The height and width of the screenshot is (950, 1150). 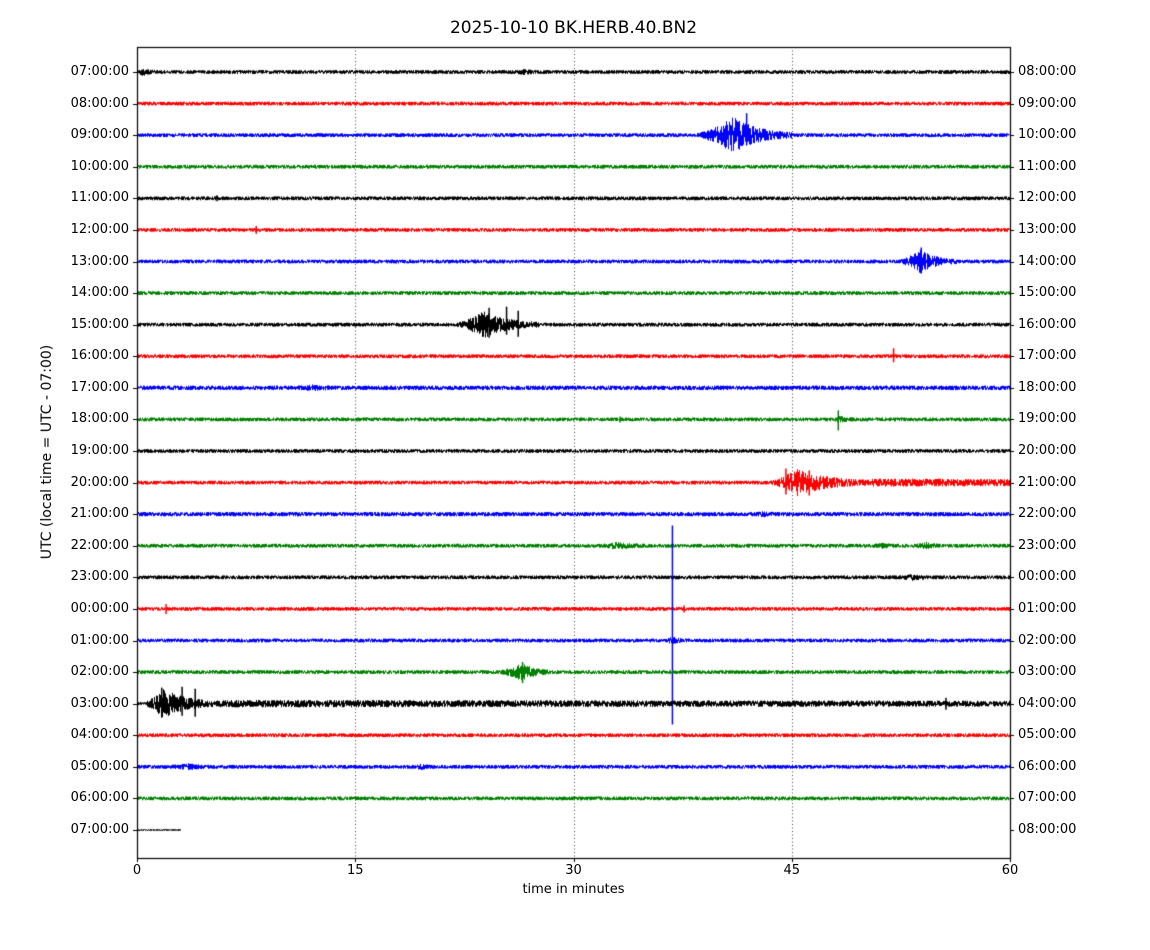 What do you see at coordinates (99, 735) in the screenshot?
I see `row-left-time-label: 04:00:00` at bounding box center [99, 735].